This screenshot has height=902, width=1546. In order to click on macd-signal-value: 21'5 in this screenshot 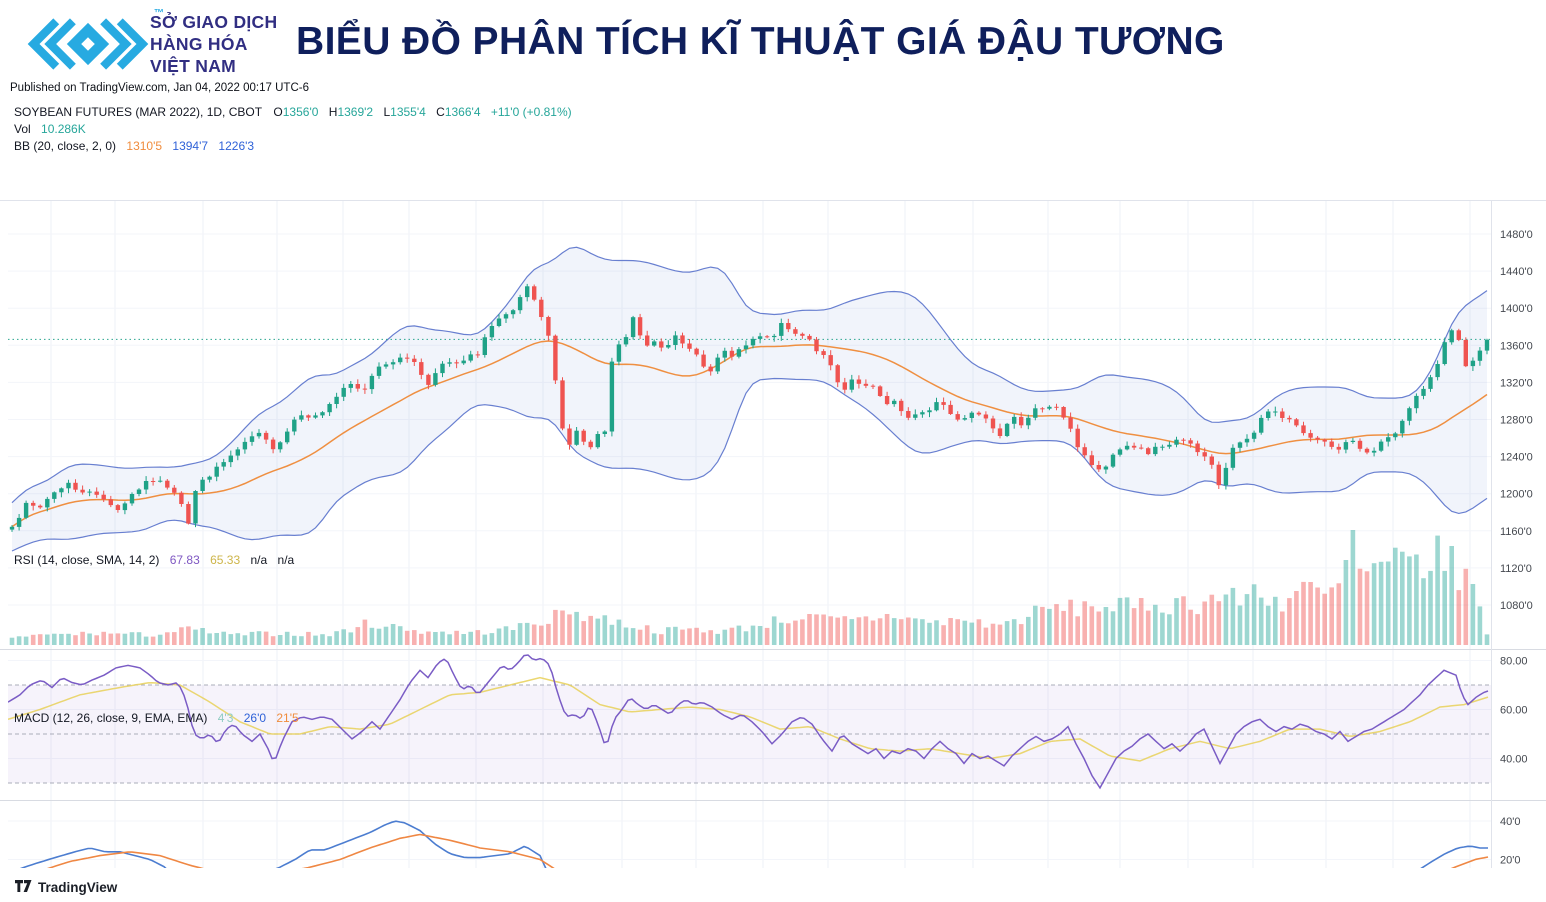, I will do `click(287, 718)`.